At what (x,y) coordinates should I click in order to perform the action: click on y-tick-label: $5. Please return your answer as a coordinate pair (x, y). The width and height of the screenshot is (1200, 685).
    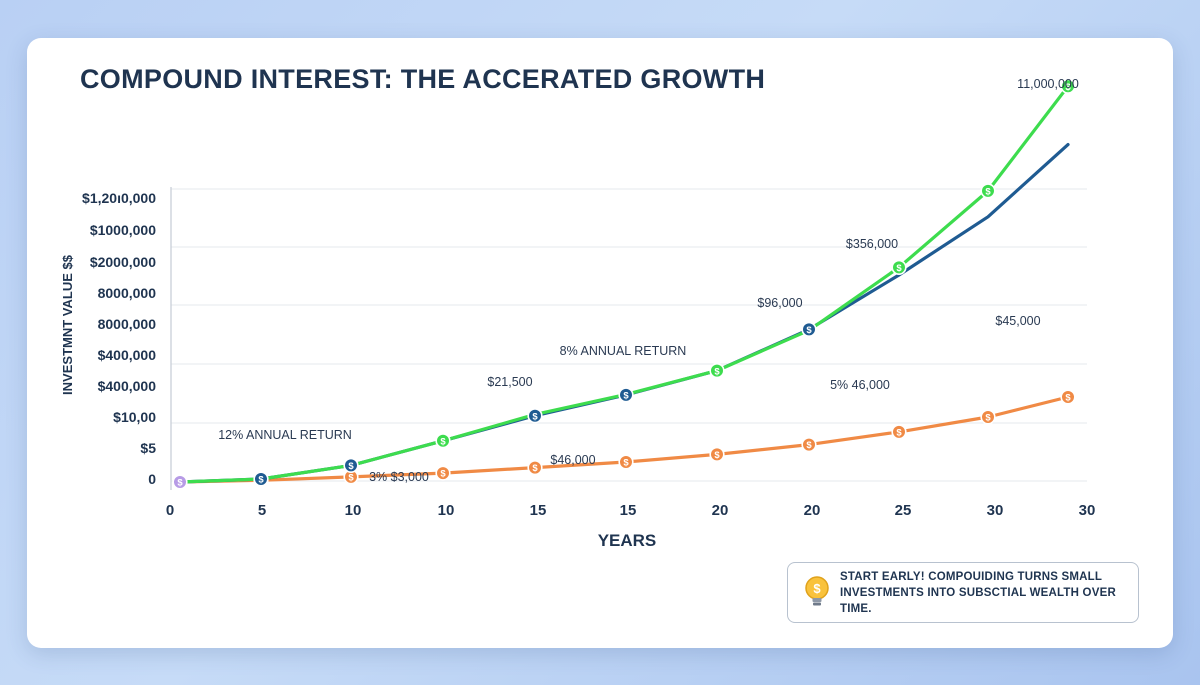
    Looking at the image, I should click on (148, 448).